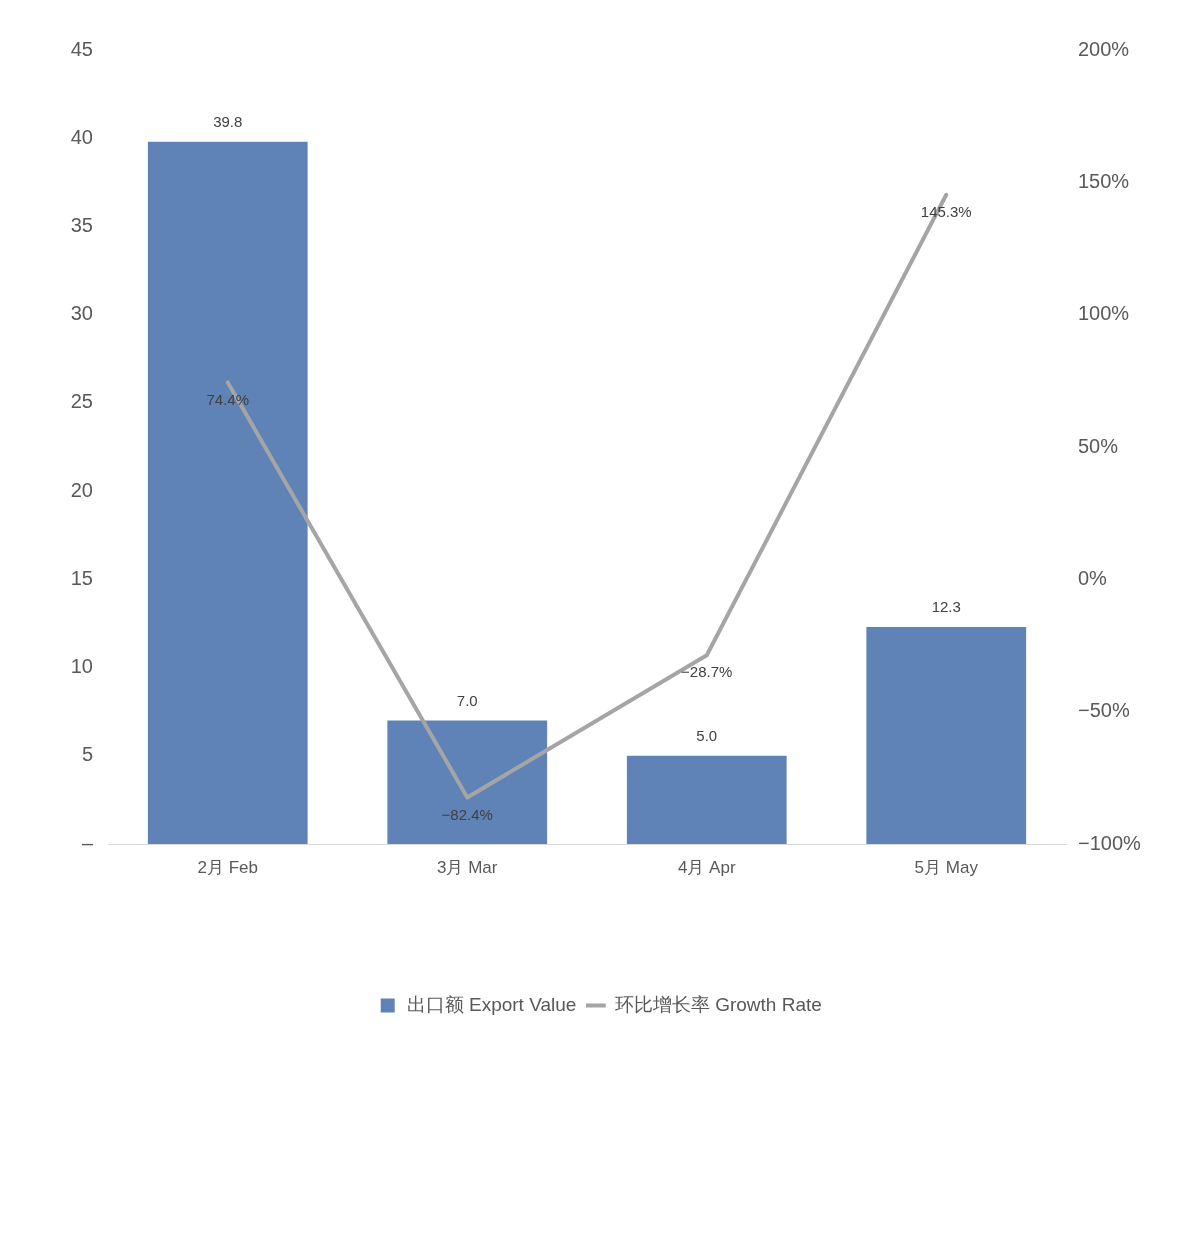 This screenshot has height=1236, width=1200. I want to click on y-tick-label: 35, so click(81, 224).